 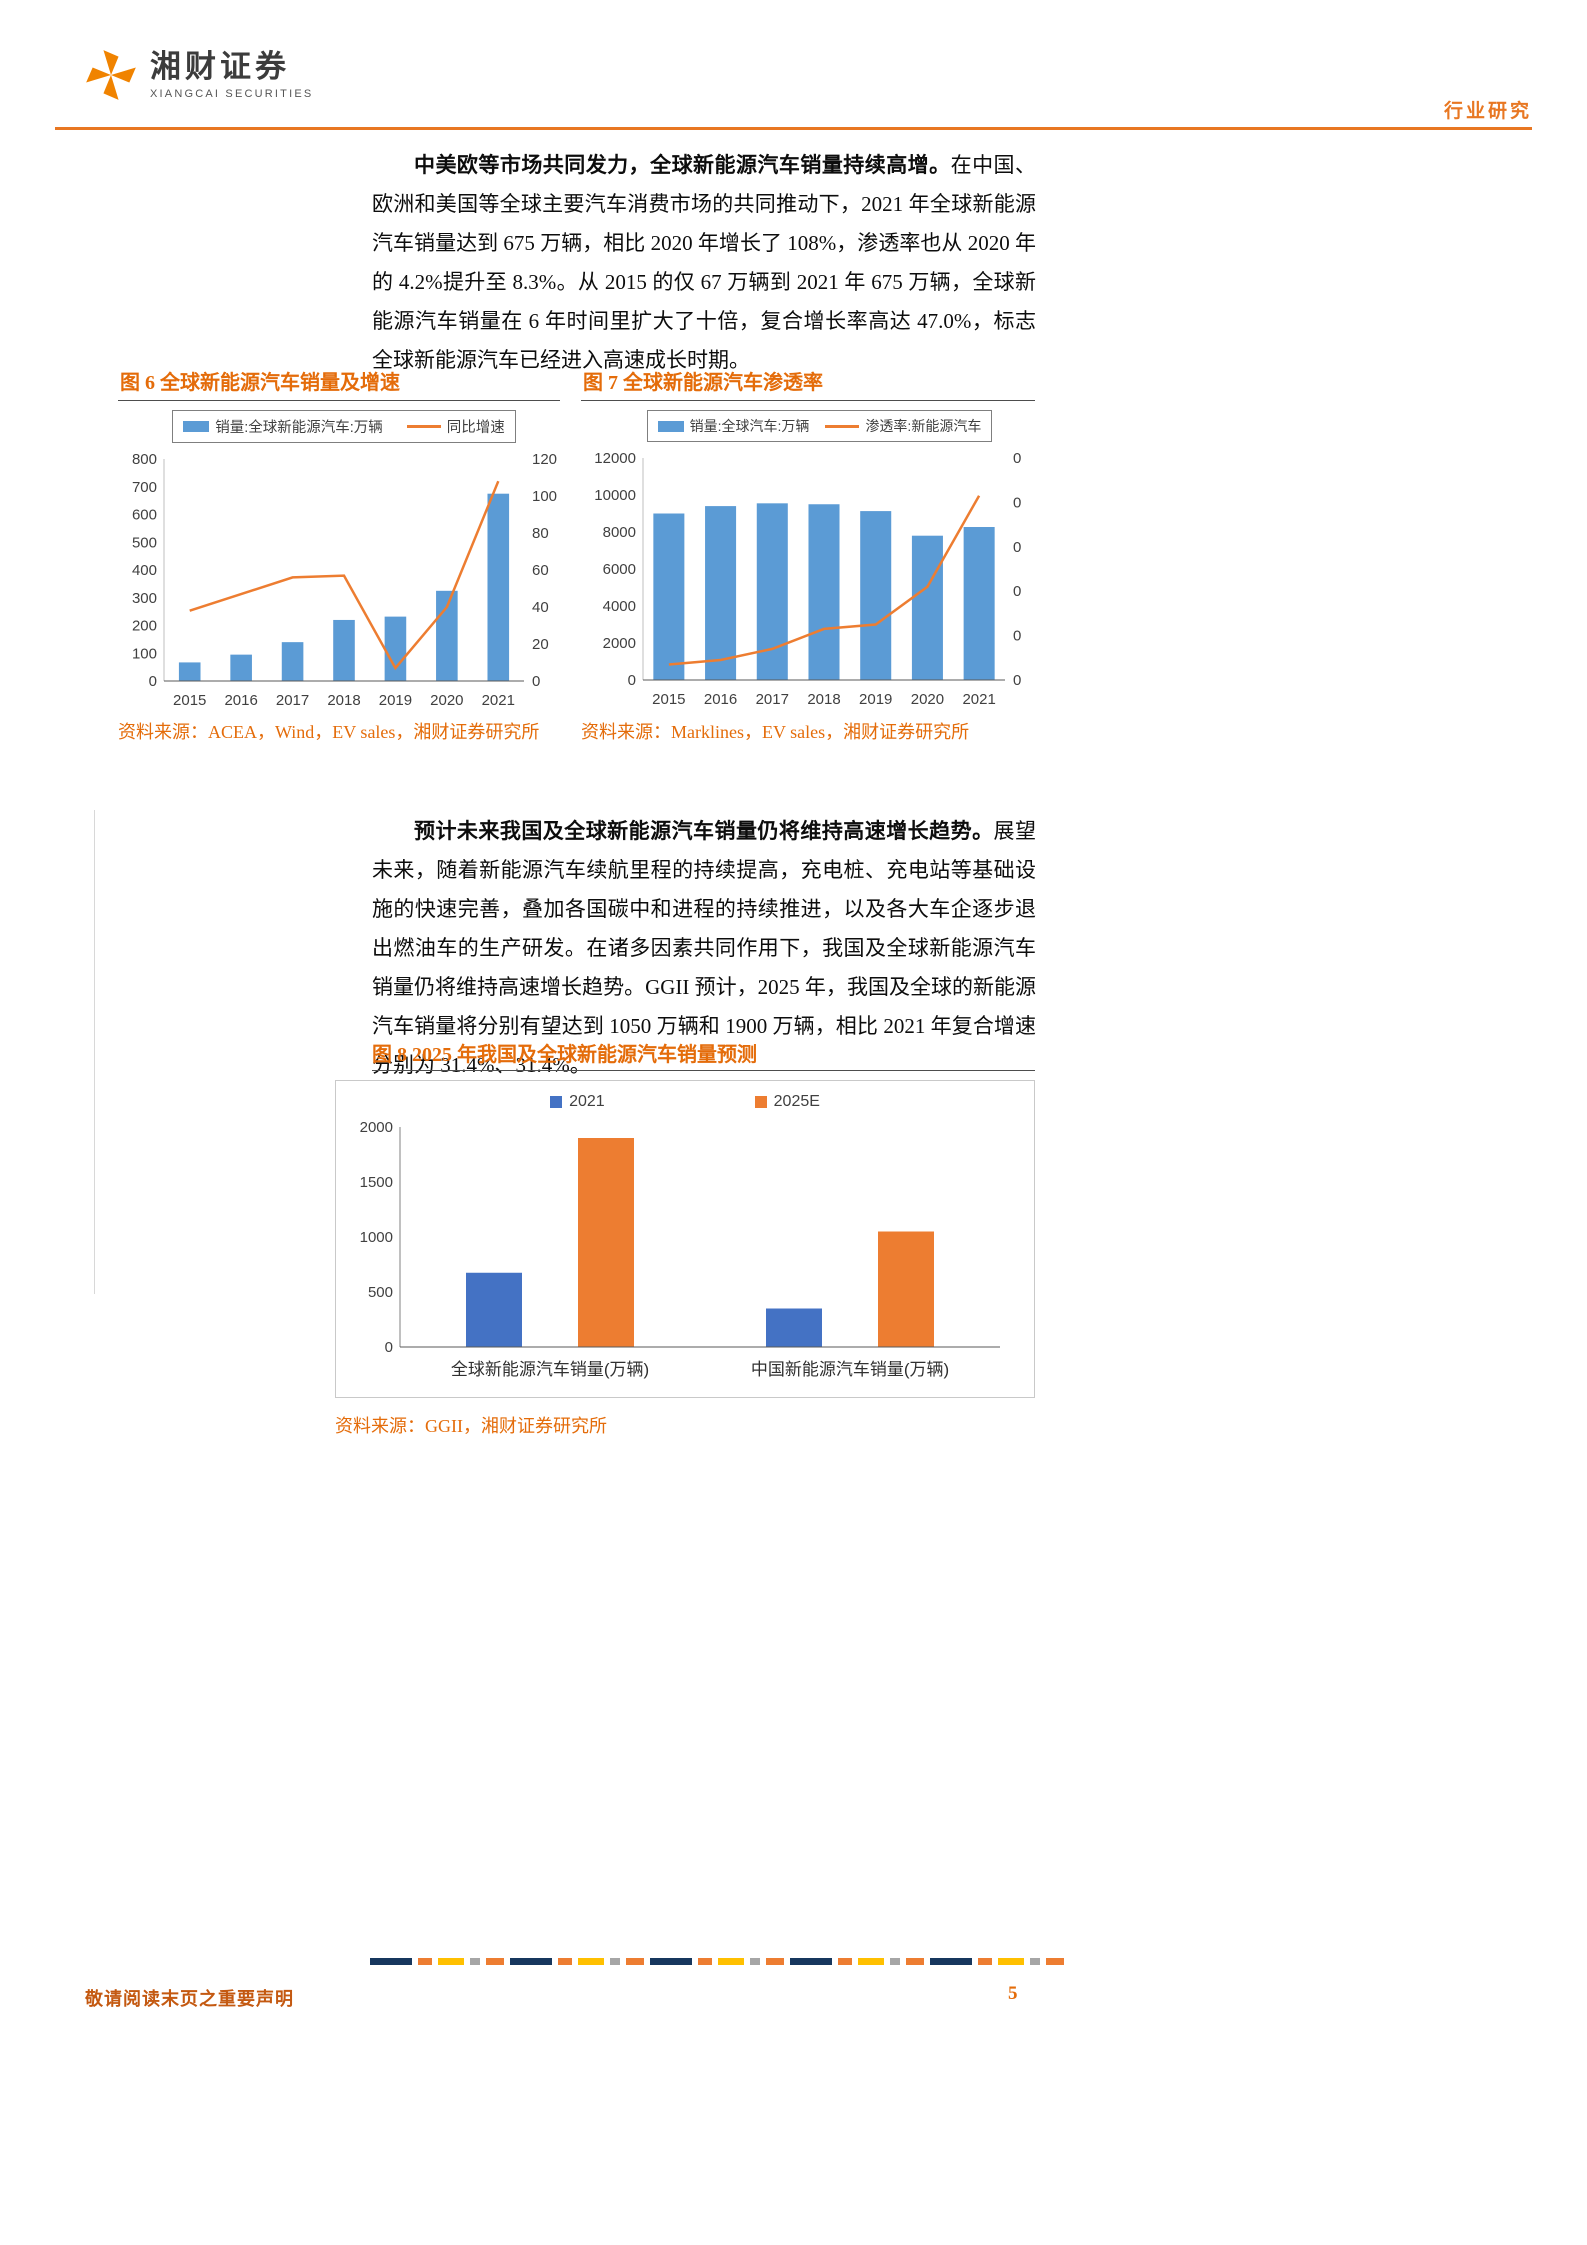 I want to click on left-margin-rule, so click(x=94, y=1052).